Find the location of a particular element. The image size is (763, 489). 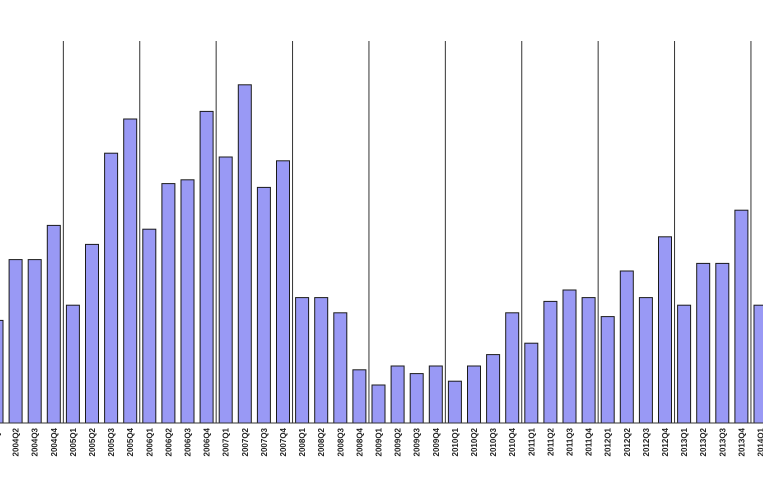

x-tick-label: 2013Q4 is located at coordinates (741, 441).